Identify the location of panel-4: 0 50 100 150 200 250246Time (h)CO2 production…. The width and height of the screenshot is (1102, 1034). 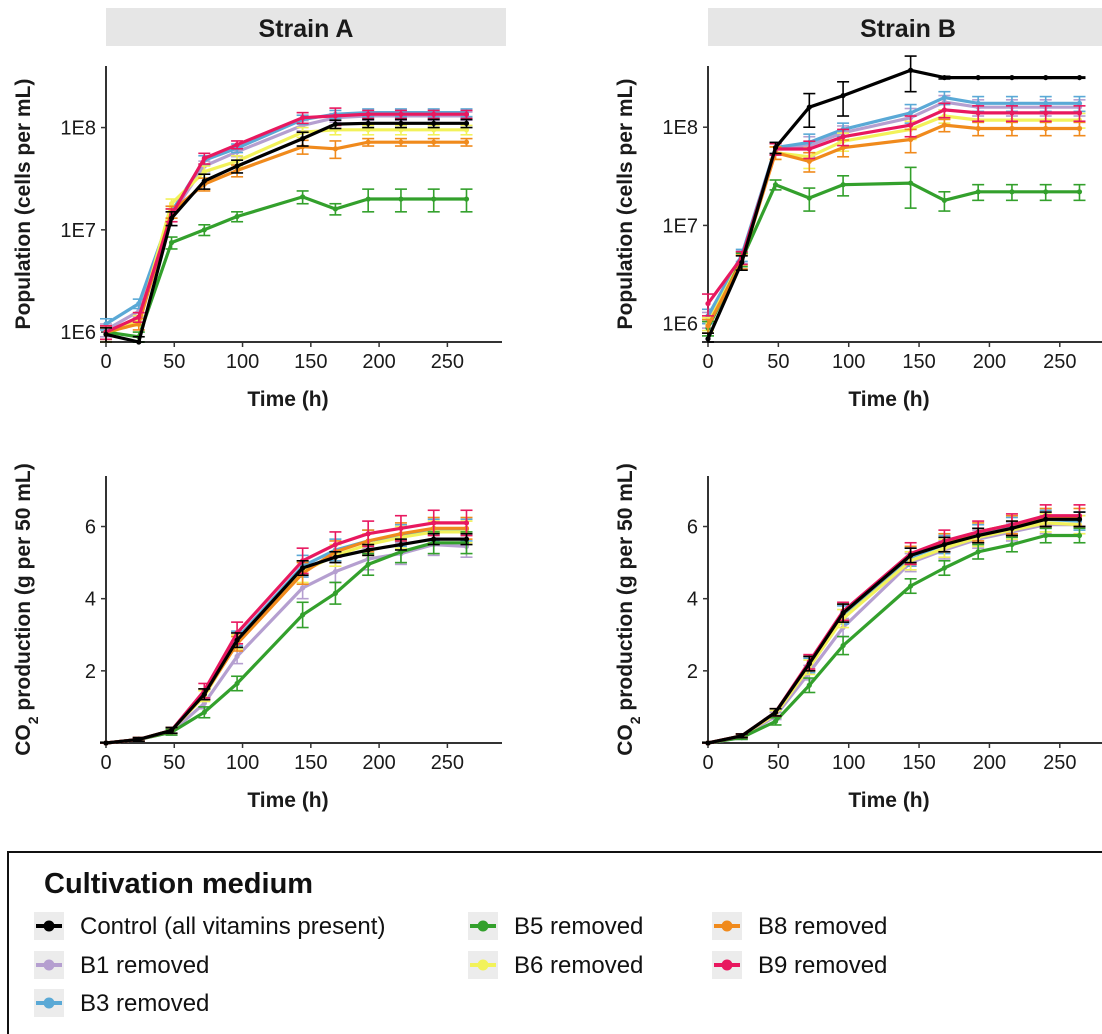
(858, 637).